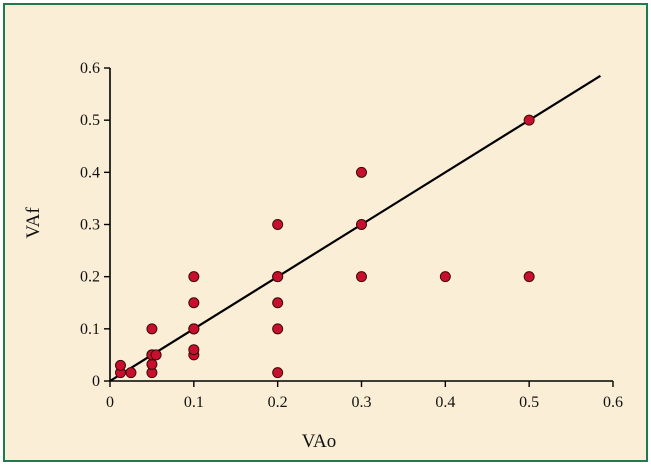 The height and width of the screenshot is (465, 651). I want to click on y-tick-label: 0.4, so click(90, 172).